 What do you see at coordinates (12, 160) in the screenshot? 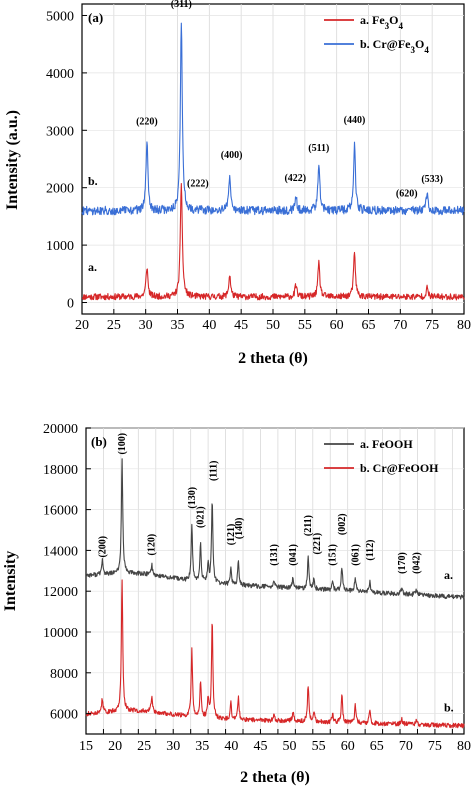
I see `panel-a-y-axis-title: Intensity (a.u.)` at bounding box center [12, 160].